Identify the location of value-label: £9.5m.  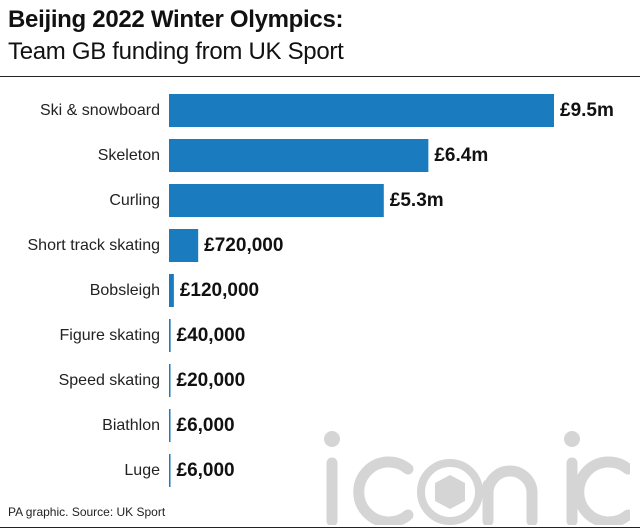
(587, 110).